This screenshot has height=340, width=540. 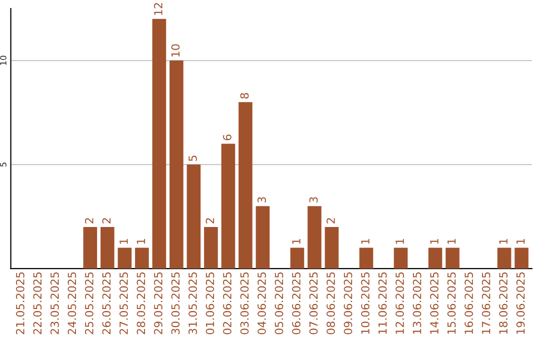 What do you see at coordinates (124, 303) in the screenshot?
I see `x-tick-label: 27.05.2025` at bounding box center [124, 303].